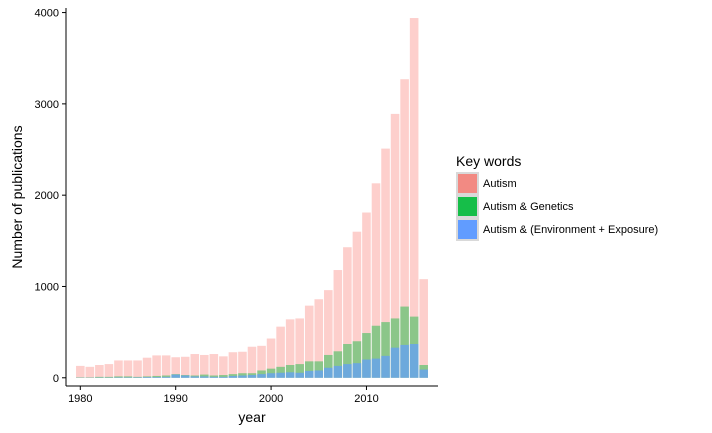  What do you see at coordinates (56, 379) in the screenshot?
I see `y-tick-label: 0` at bounding box center [56, 379].